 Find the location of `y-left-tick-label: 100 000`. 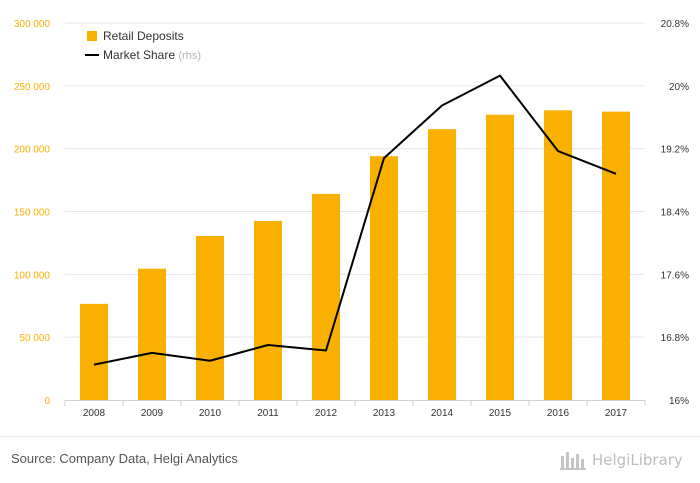

y-left-tick-label: 100 000 is located at coordinates (32, 275).